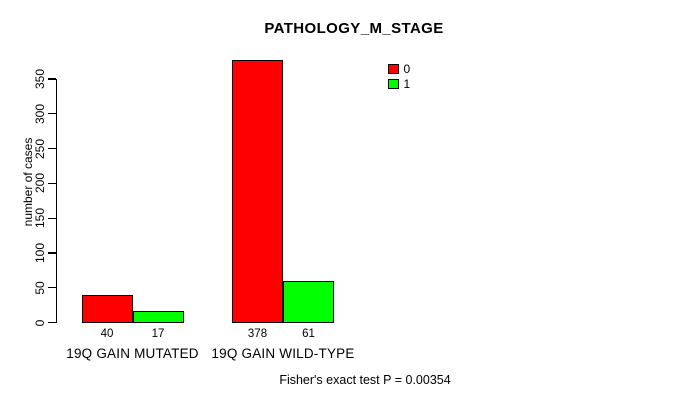  Describe the element at coordinates (107, 333) in the screenshot. I see `bar-value-label: 40` at that location.